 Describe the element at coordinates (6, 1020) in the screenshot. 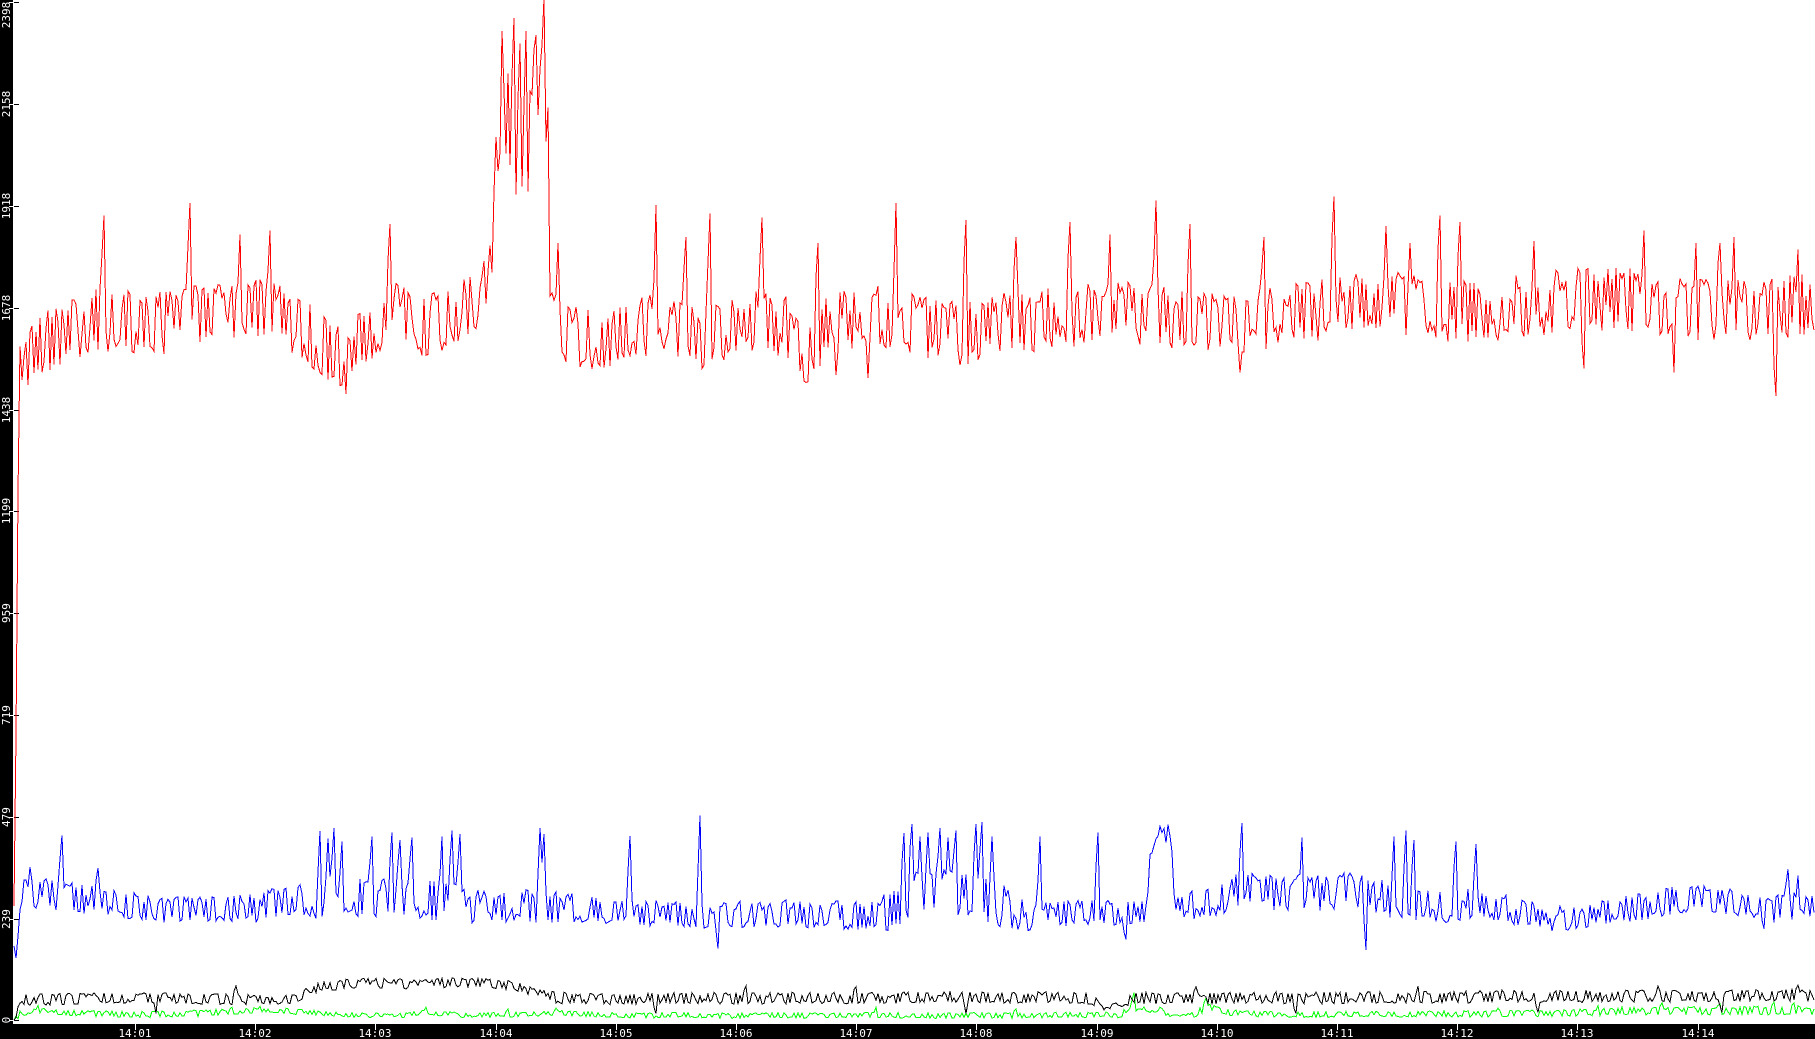

I see `y-axis-label: 0` at that location.